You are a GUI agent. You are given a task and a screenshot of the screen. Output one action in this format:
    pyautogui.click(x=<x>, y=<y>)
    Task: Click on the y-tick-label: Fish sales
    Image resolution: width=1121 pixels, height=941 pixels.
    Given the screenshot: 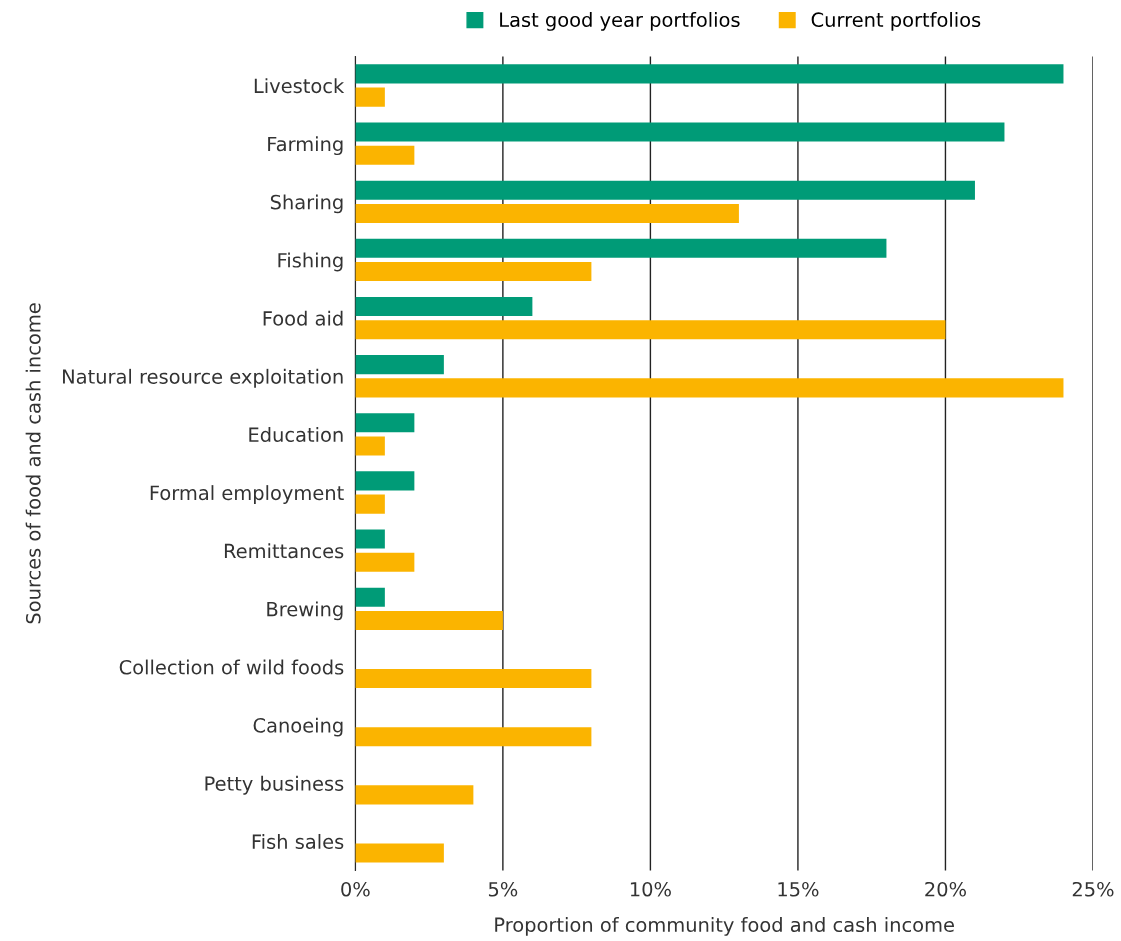 What is the action you would take?
    pyautogui.click(x=298, y=841)
    